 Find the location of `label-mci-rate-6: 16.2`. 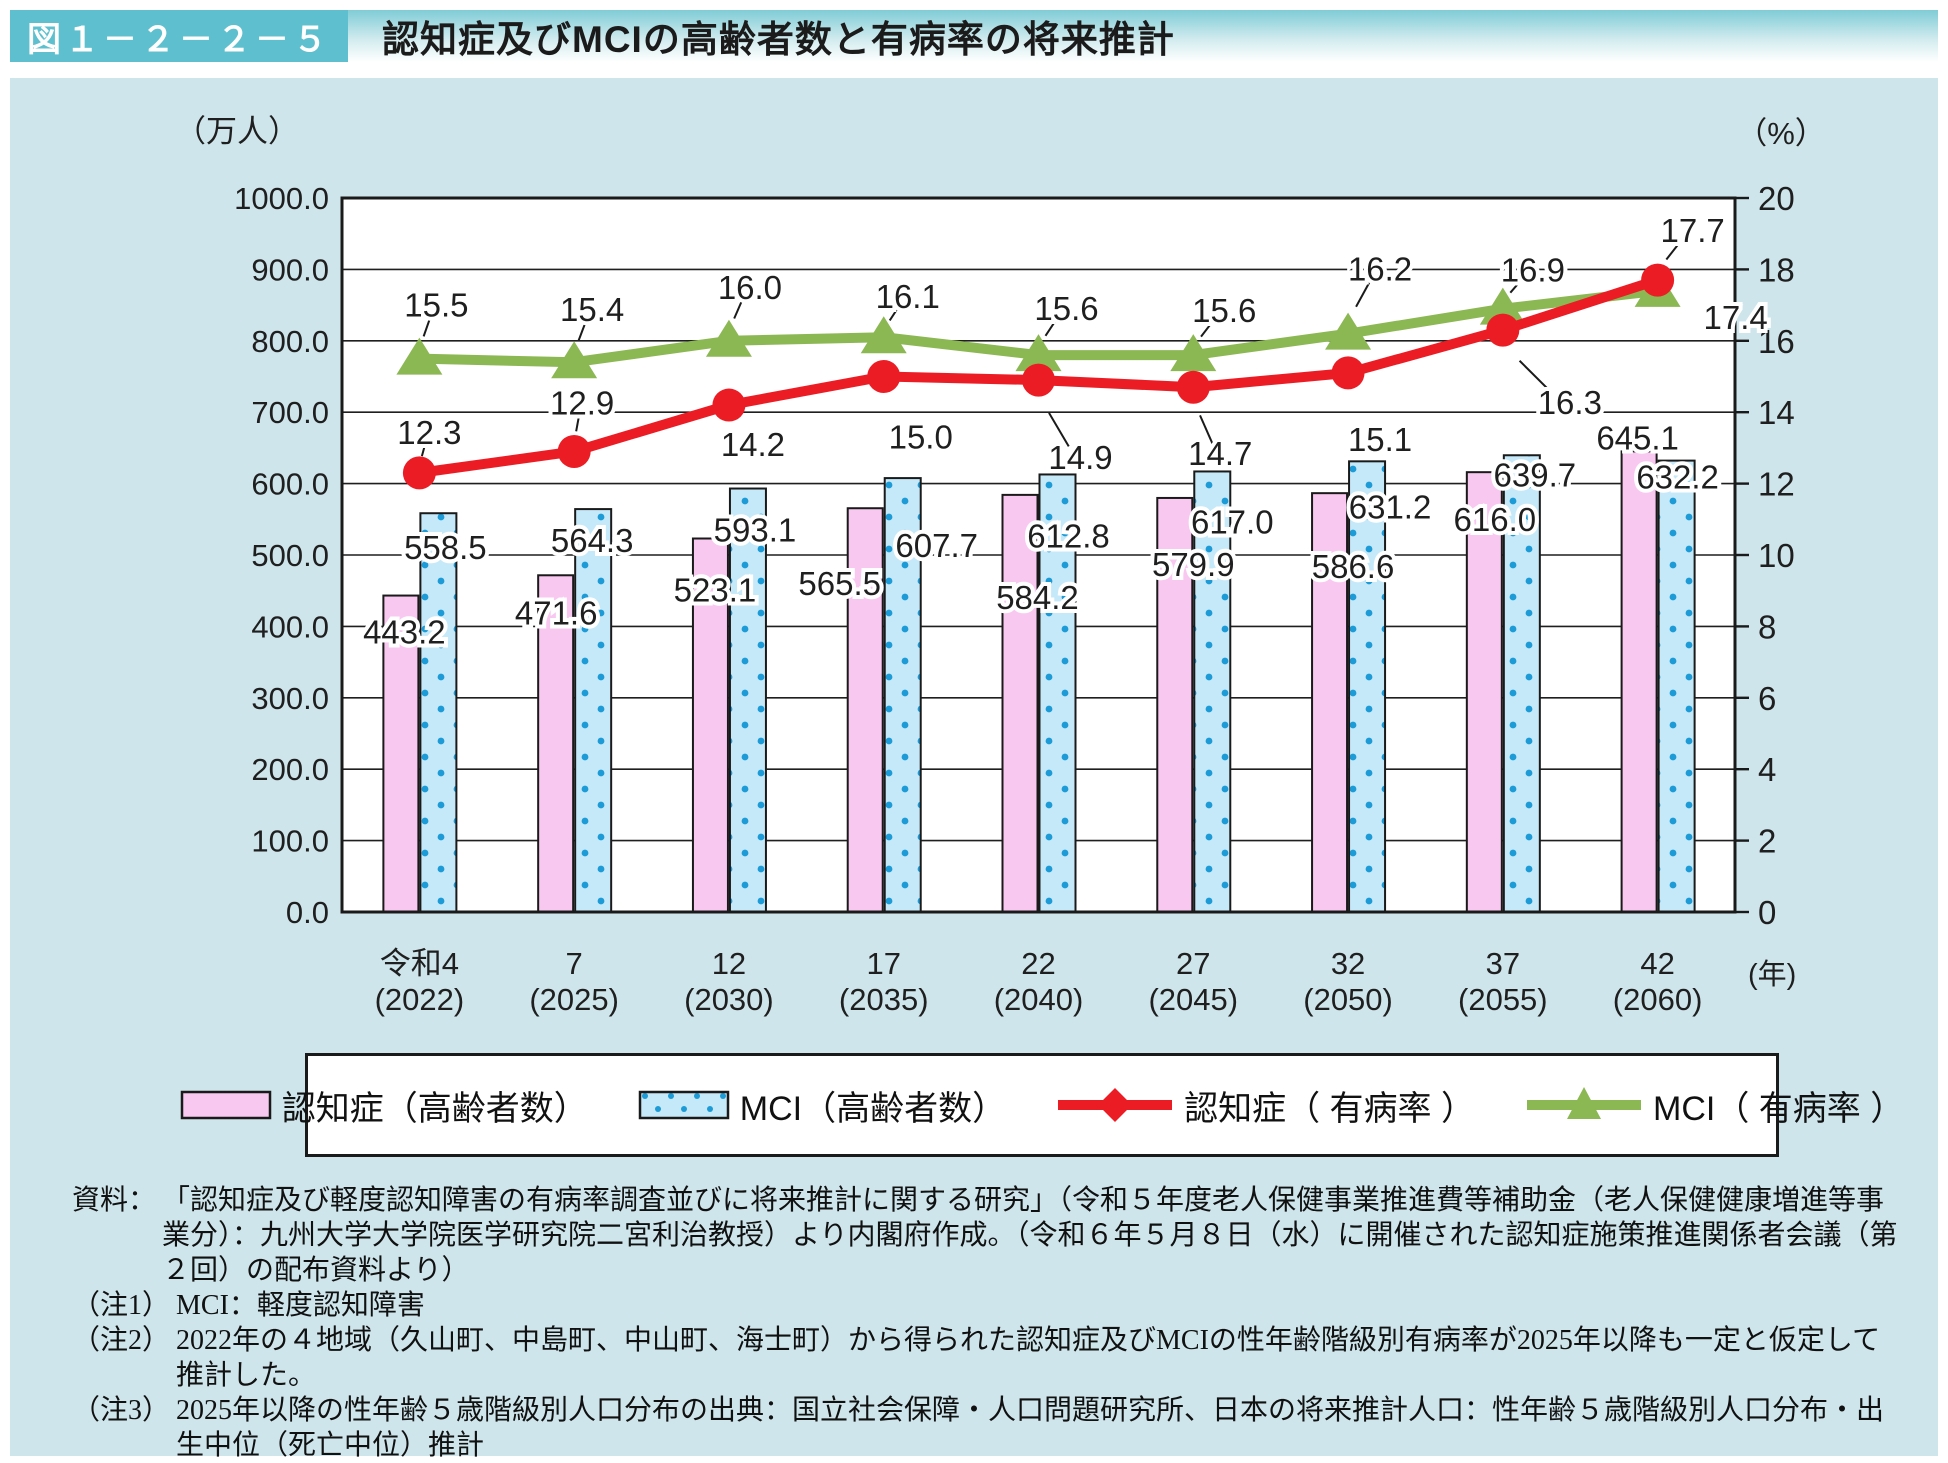

label-mci-rate-6: 16.2 is located at coordinates (1380, 269).